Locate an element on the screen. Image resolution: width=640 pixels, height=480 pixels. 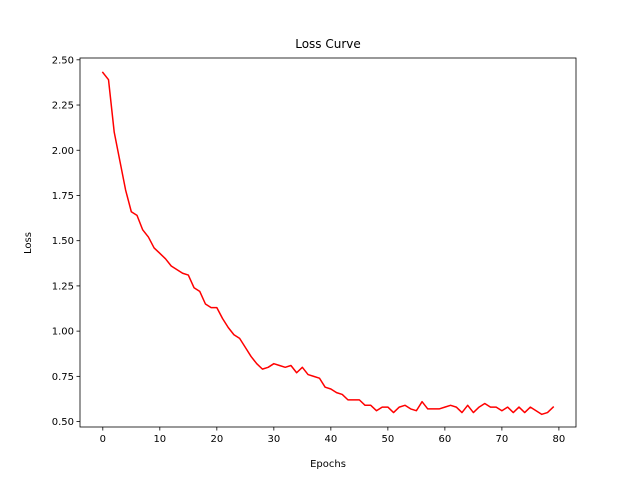
x-tick-label: 50 is located at coordinates (387, 439).